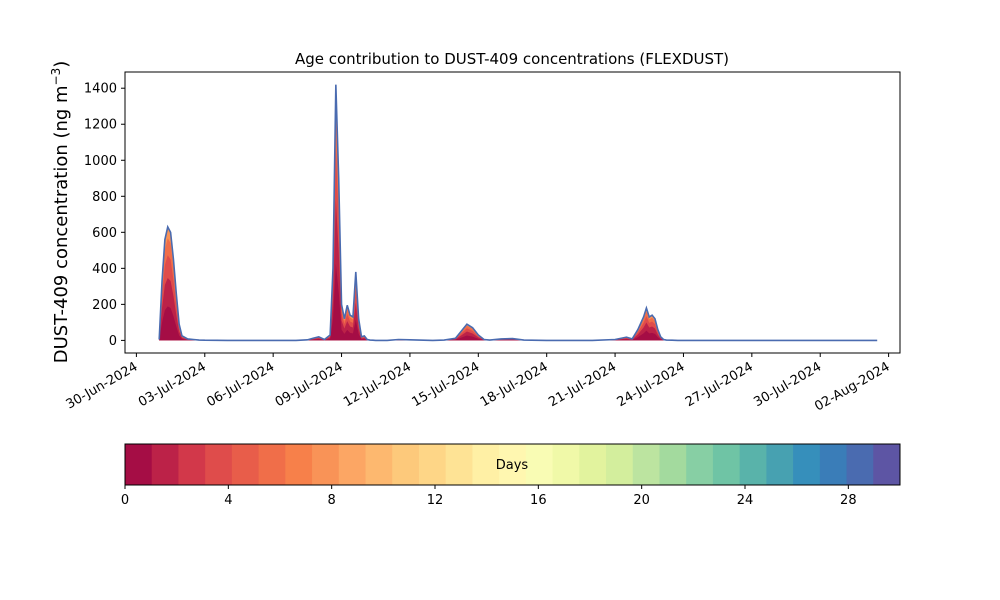  What do you see at coordinates (104, 197) in the screenshot?
I see `y-tick-label: 800` at bounding box center [104, 197].